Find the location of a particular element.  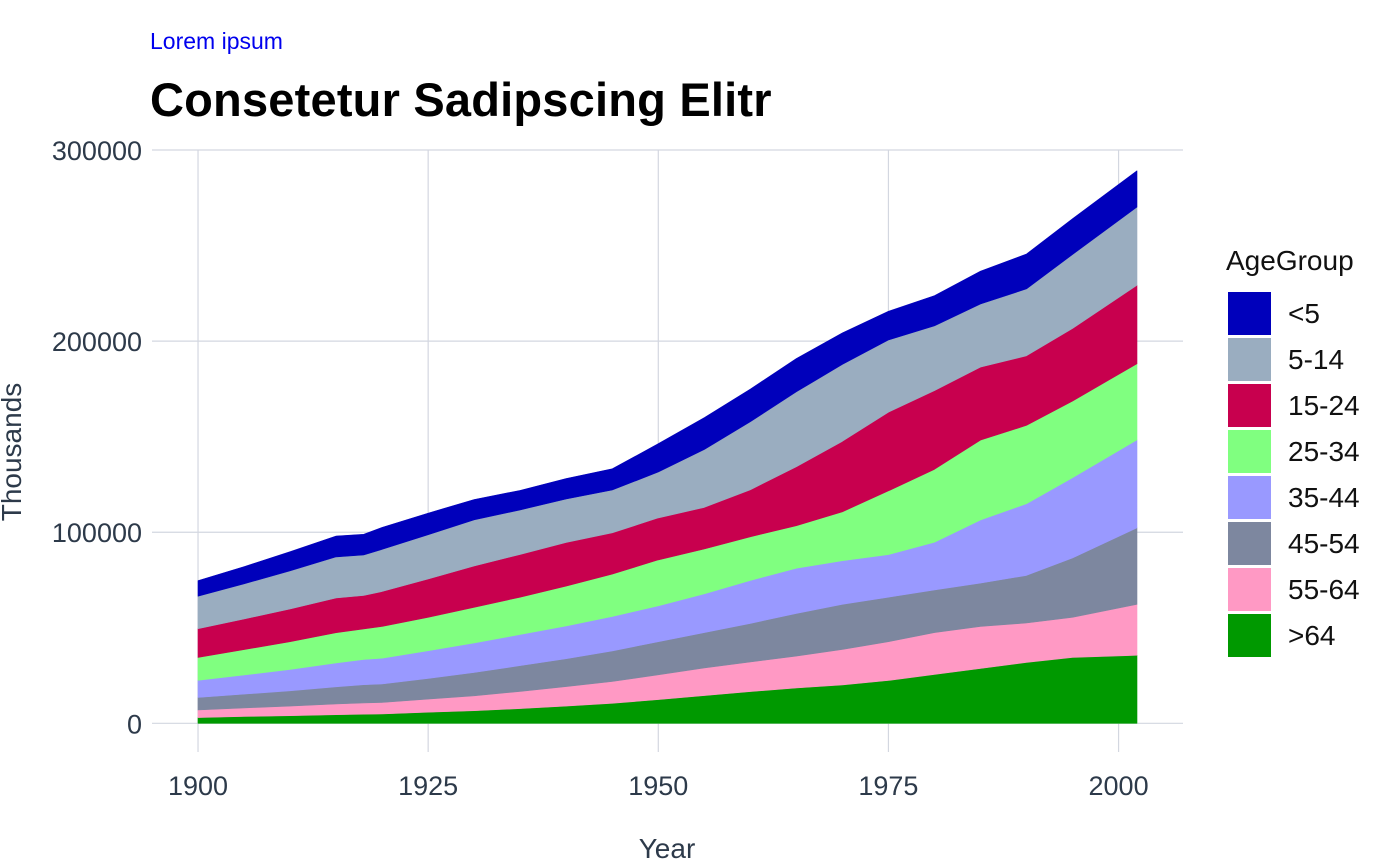

y-tick-label: 100000 is located at coordinates (97, 533).